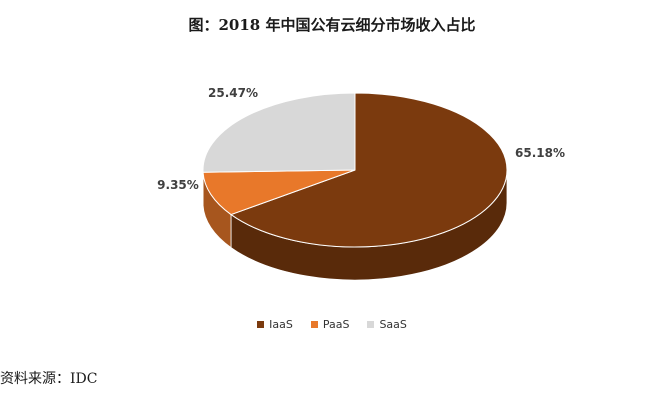 The image size is (664, 406). What do you see at coordinates (314, 324) in the screenshot?
I see `legend-swatch-paas` at bounding box center [314, 324].